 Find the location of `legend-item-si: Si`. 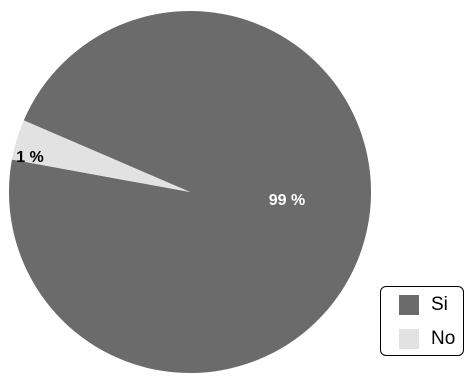

legend-item-si: Si is located at coordinates (430, 305).